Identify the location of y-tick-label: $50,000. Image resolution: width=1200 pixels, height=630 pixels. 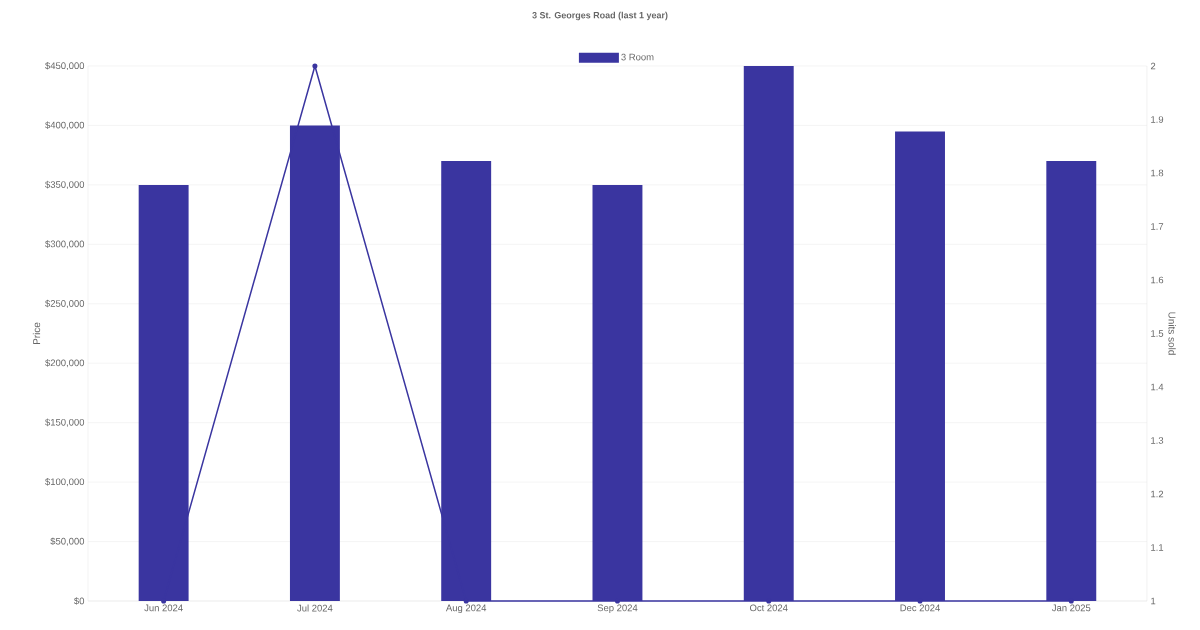
(67, 541).